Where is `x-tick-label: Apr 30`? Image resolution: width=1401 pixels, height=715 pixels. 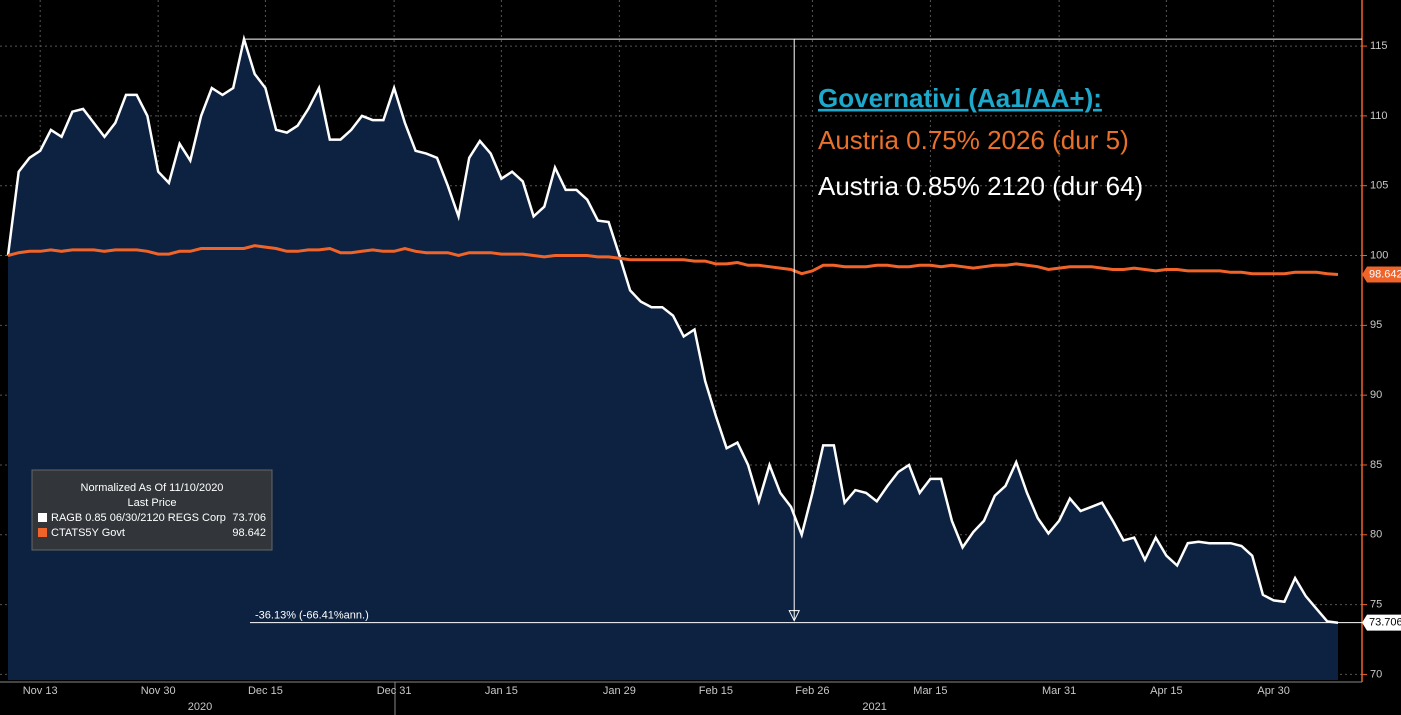 x-tick-label: Apr 30 is located at coordinates (1273, 691).